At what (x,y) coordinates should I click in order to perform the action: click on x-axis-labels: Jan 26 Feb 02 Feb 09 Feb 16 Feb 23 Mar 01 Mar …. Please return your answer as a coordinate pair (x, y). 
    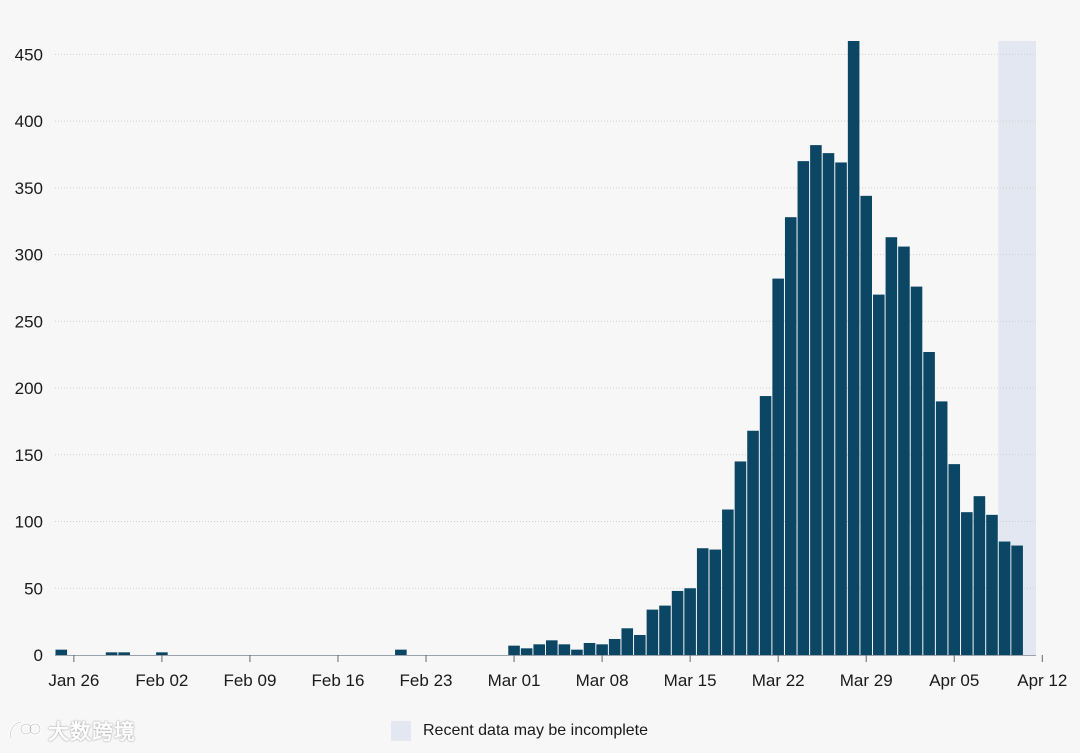
    Looking at the image, I should click on (557, 680).